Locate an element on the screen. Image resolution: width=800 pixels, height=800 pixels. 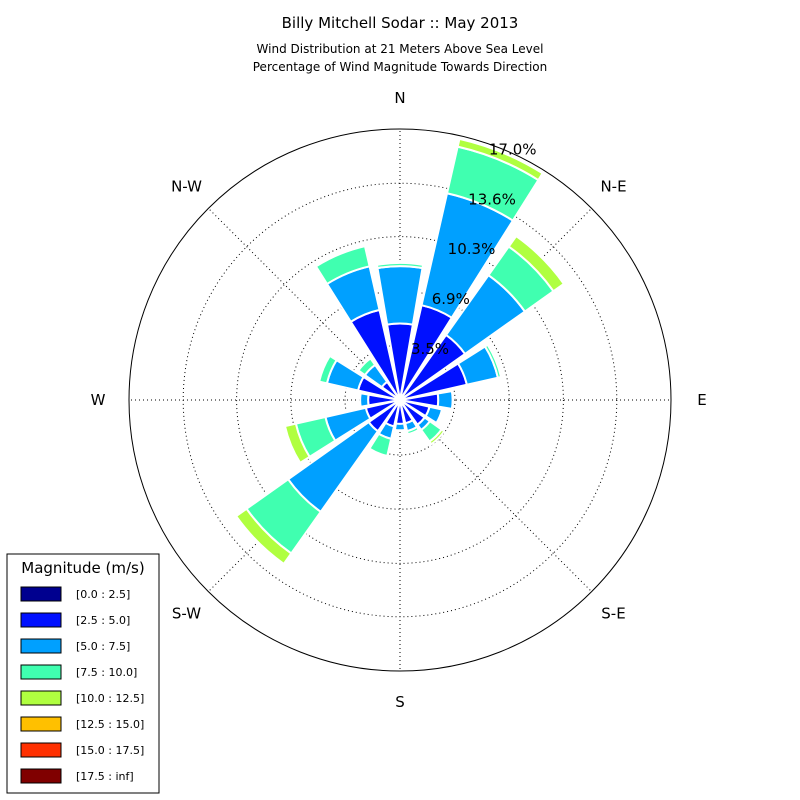
legend-label: [10.0 : 12.5] is located at coordinates (110, 698).